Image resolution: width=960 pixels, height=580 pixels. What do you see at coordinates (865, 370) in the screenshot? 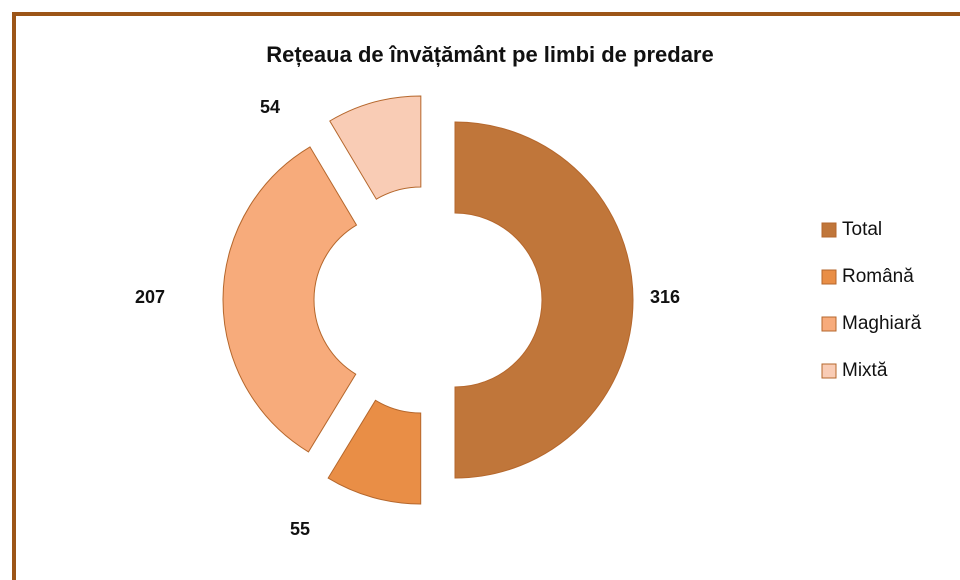
I see `legend-label: Mixtă` at bounding box center [865, 370].